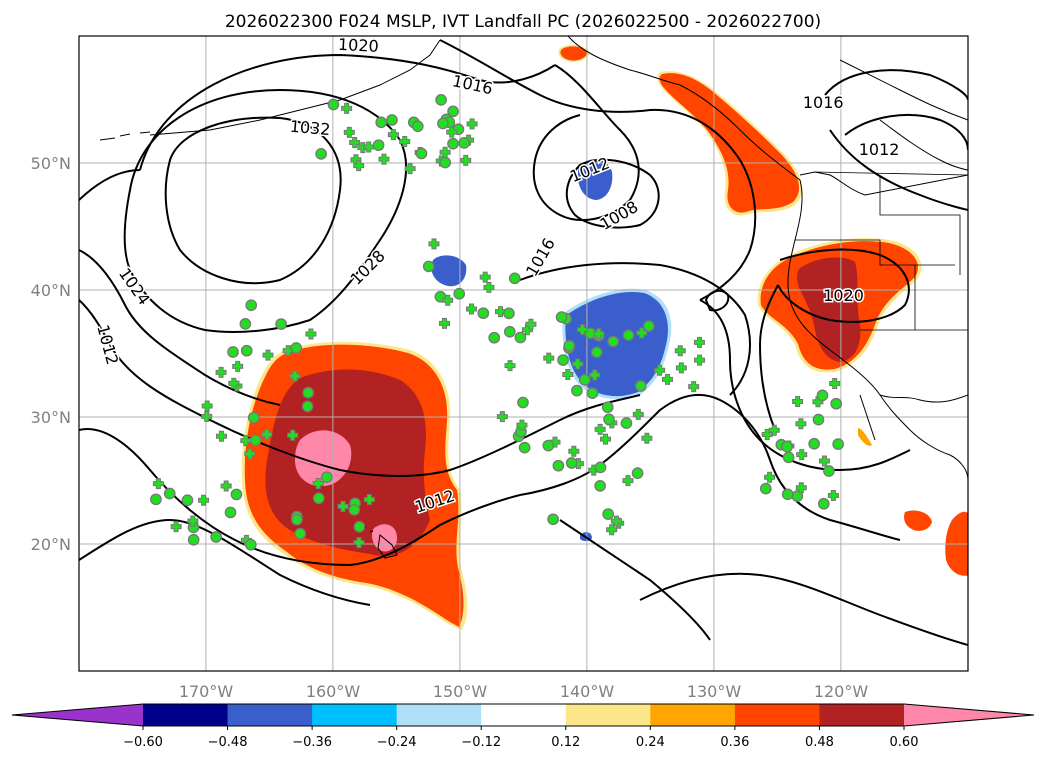 The width and height of the screenshot is (1047, 765). I want to click on colorbar-tick-label: 0.12, so click(565, 742).